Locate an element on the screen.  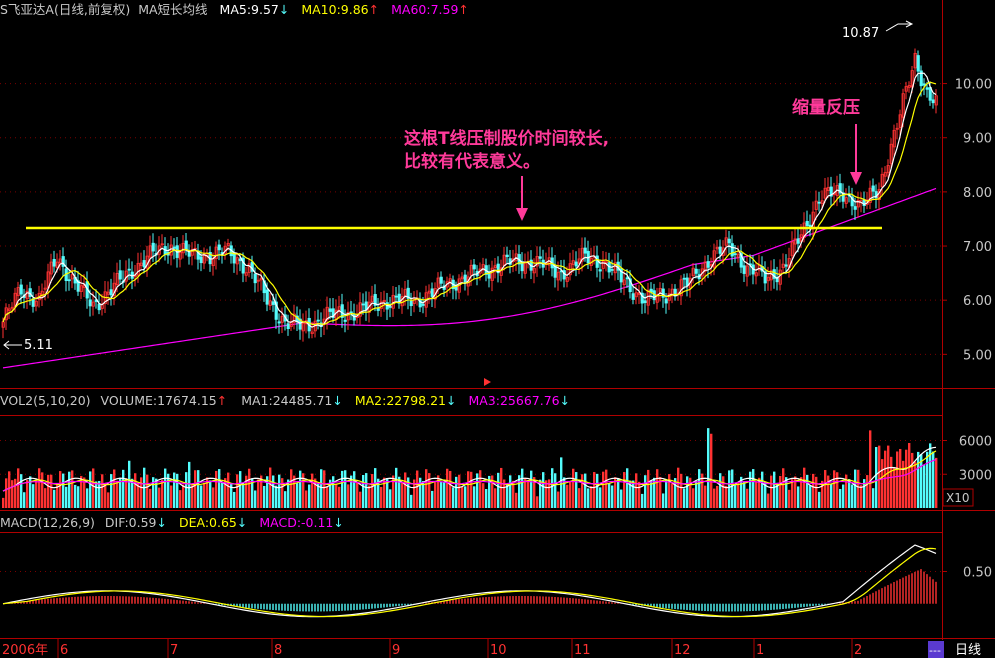
vol-ma1-arrow: ↓ is located at coordinates (337, 400).